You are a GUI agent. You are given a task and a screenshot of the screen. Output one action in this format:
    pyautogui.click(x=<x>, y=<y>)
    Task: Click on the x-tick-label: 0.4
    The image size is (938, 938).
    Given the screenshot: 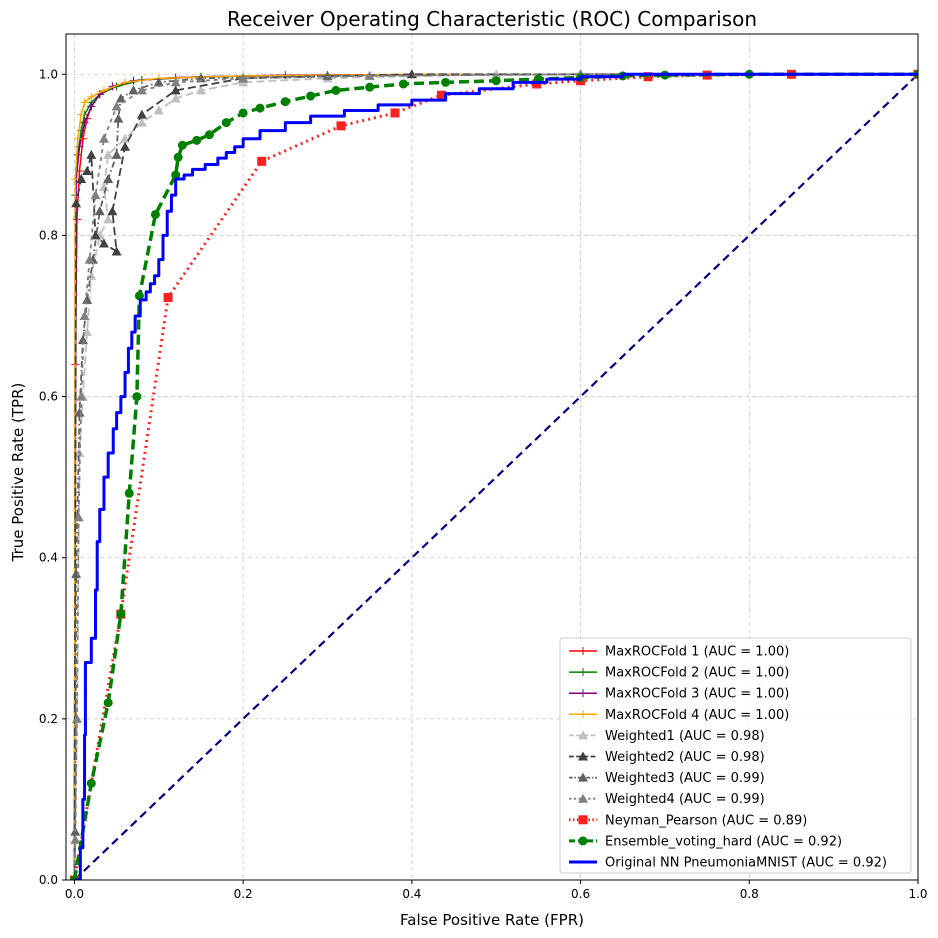 What is the action you would take?
    pyautogui.click(x=411, y=894)
    